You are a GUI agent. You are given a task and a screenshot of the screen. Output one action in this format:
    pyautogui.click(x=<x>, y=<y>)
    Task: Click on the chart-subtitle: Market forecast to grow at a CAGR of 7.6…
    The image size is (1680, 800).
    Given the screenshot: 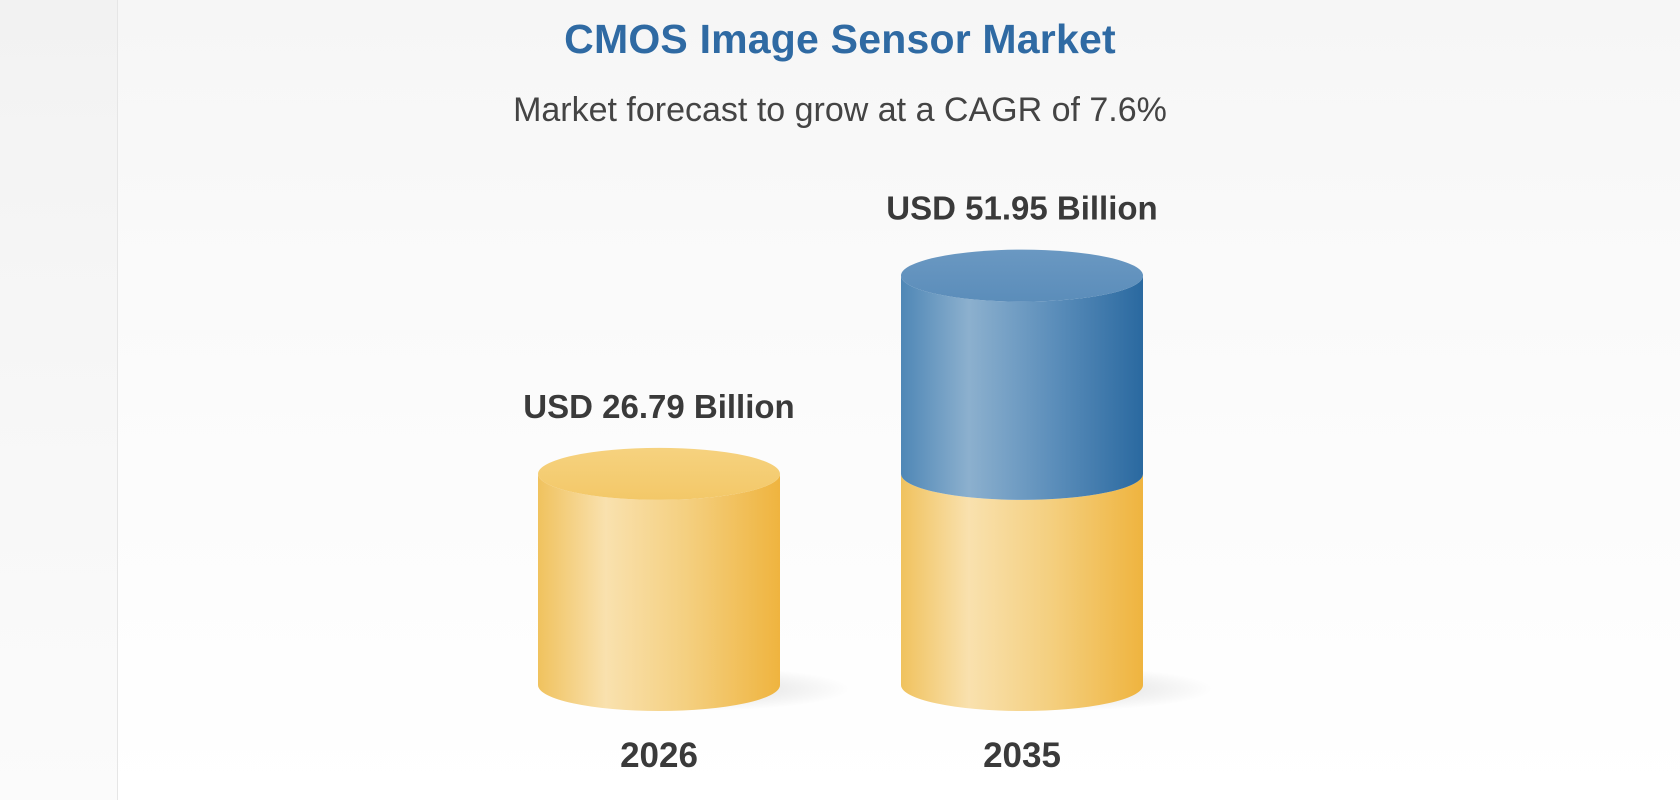 What is the action you would take?
    pyautogui.click(x=840, y=110)
    